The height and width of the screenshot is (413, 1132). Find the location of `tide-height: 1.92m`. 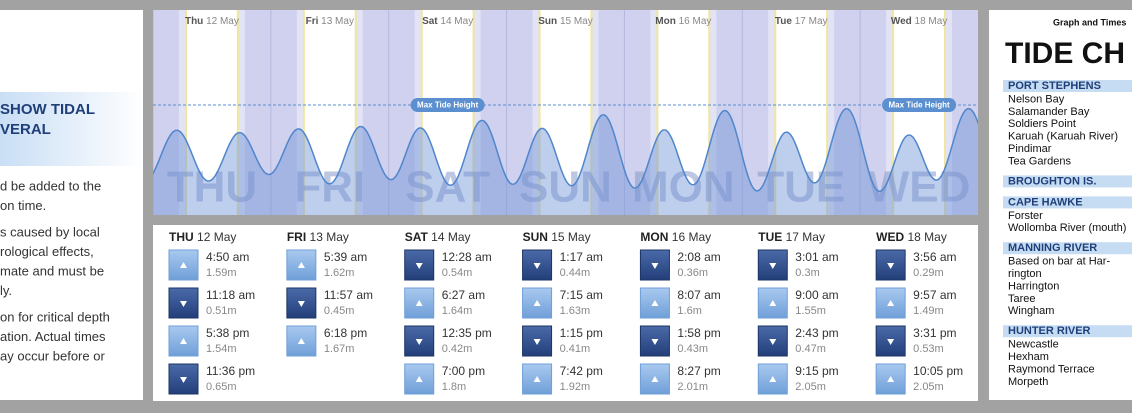

tide-height: 1.92m is located at coordinates (575, 387).